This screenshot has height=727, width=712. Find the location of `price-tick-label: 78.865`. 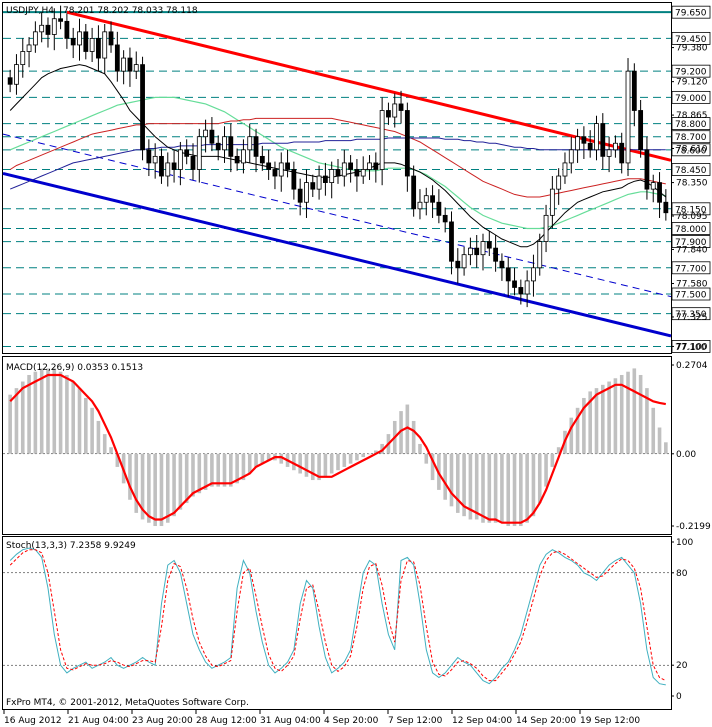

price-tick-label: 78.865 is located at coordinates (692, 116).